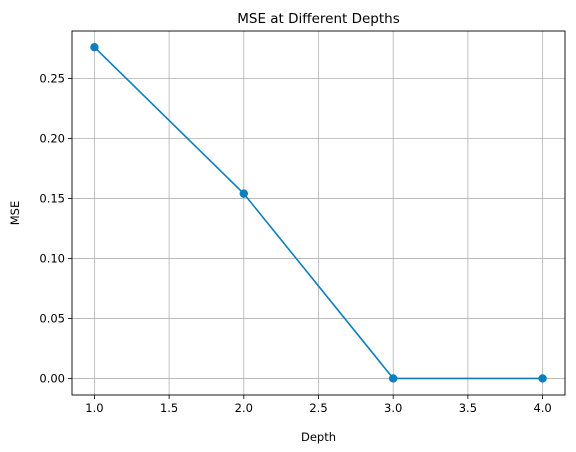  What do you see at coordinates (52, 378) in the screenshot?
I see `y-tick-label: 0.00` at bounding box center [52, 378].